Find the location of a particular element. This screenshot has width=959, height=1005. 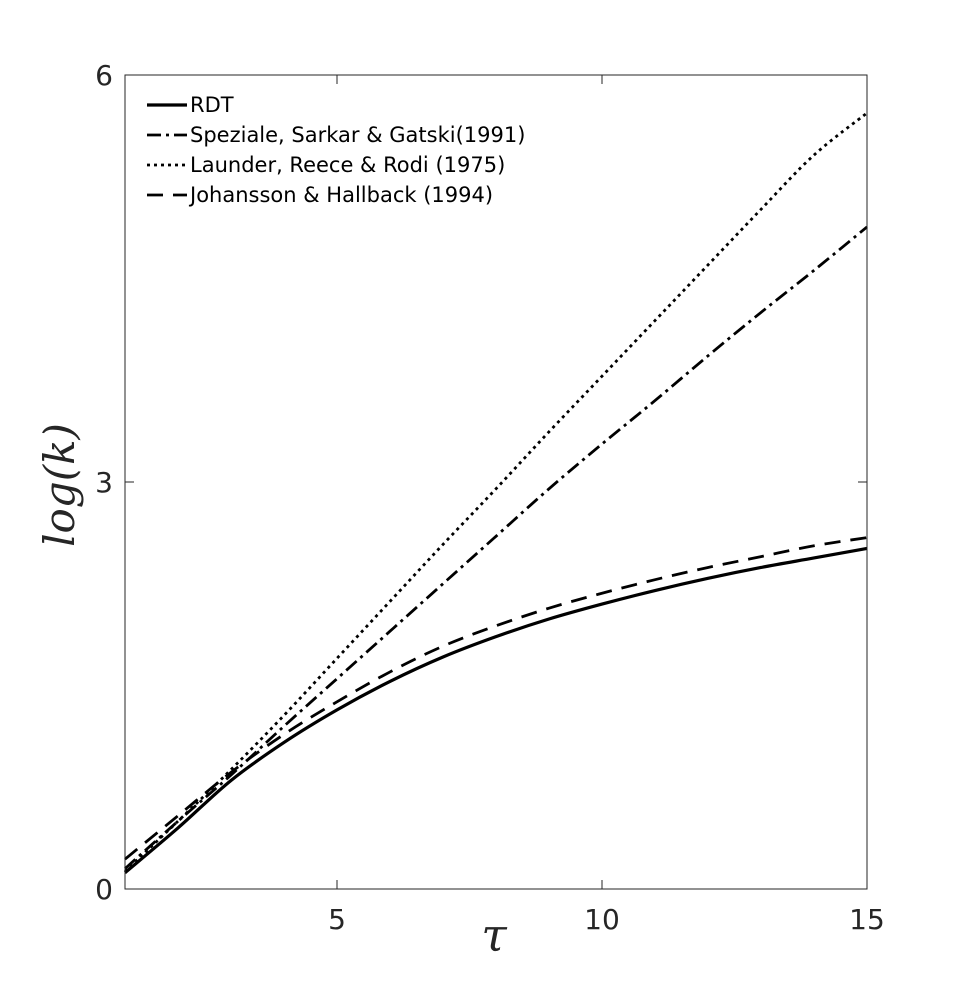

legend-label: Launder, Reece & Rodi (1975) is located at coordinates (347, 165).